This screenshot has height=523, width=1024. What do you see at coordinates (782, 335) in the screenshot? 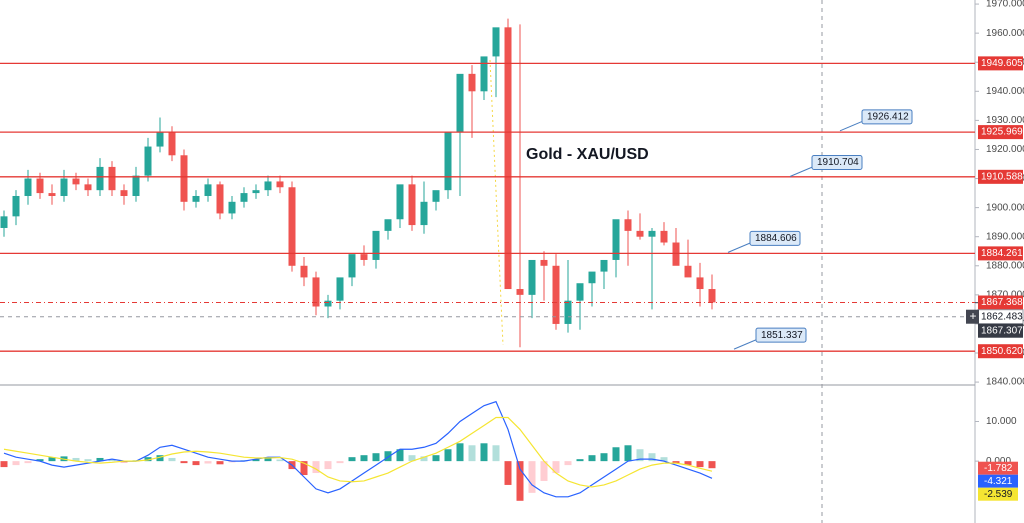
I see `callout-label: 1851.337` at bounding box center [782, 335].